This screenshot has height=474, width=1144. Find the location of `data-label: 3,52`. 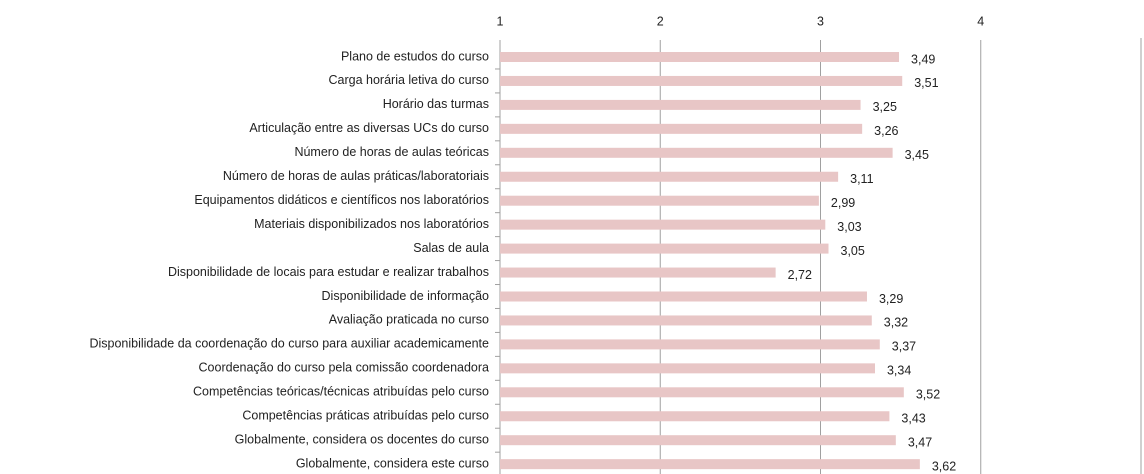

data-label: 3,52 is located at coordinates (928, 395).